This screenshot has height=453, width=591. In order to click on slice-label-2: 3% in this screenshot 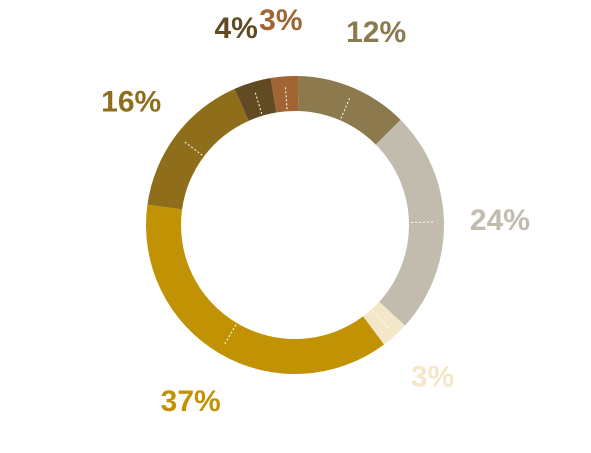, I will do `click(432, 377)`.